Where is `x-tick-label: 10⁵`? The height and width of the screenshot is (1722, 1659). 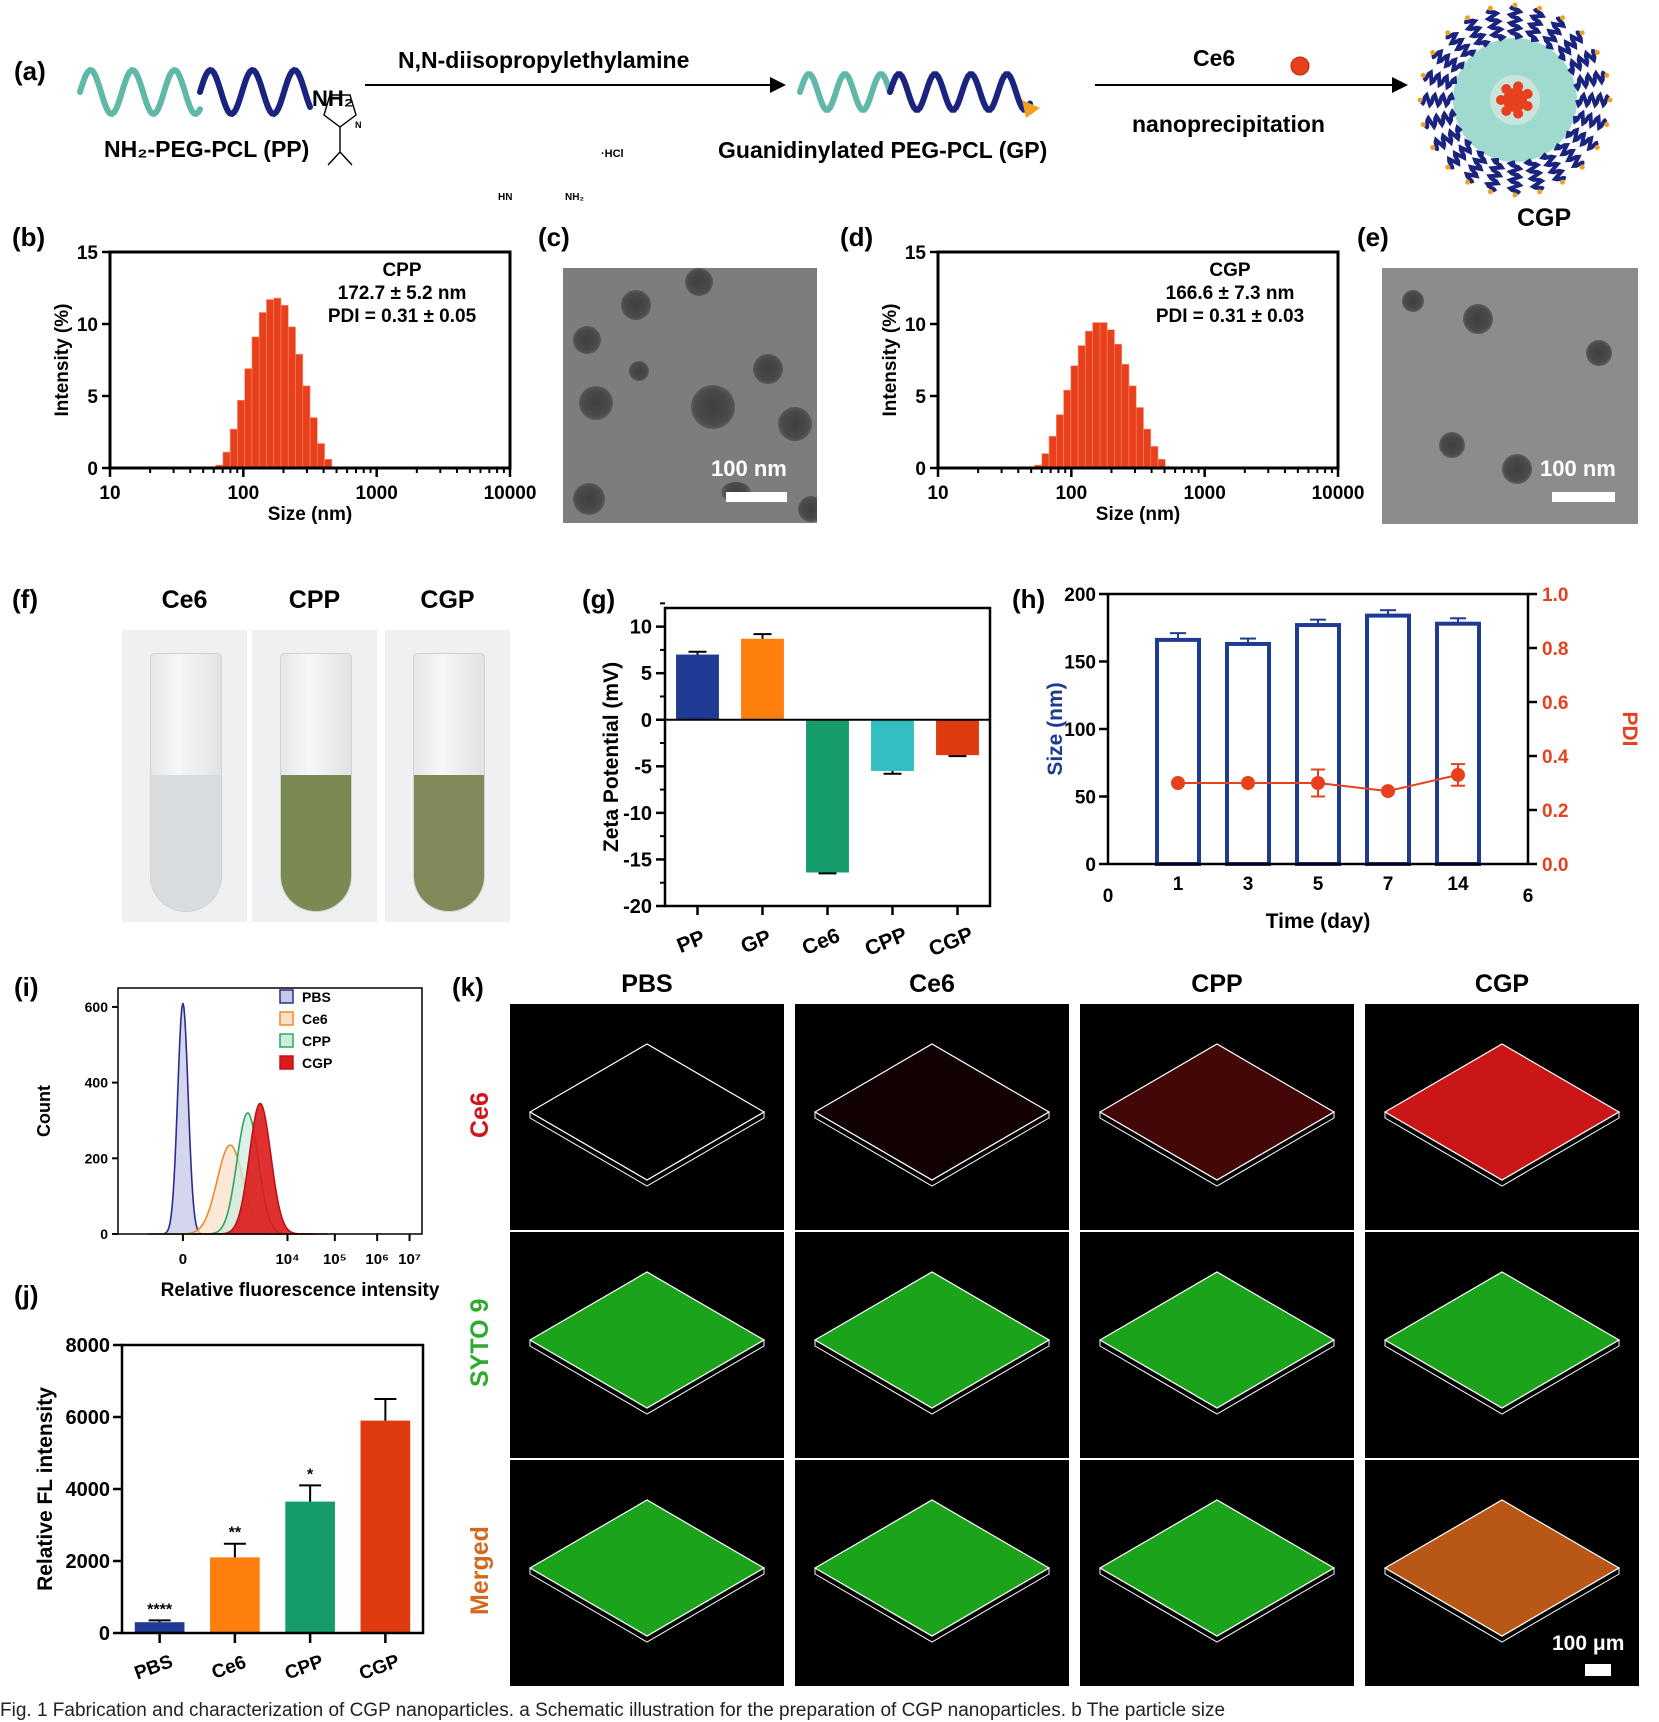
x-tick-label: 10⁵ is located at coordinates (335, 1259).